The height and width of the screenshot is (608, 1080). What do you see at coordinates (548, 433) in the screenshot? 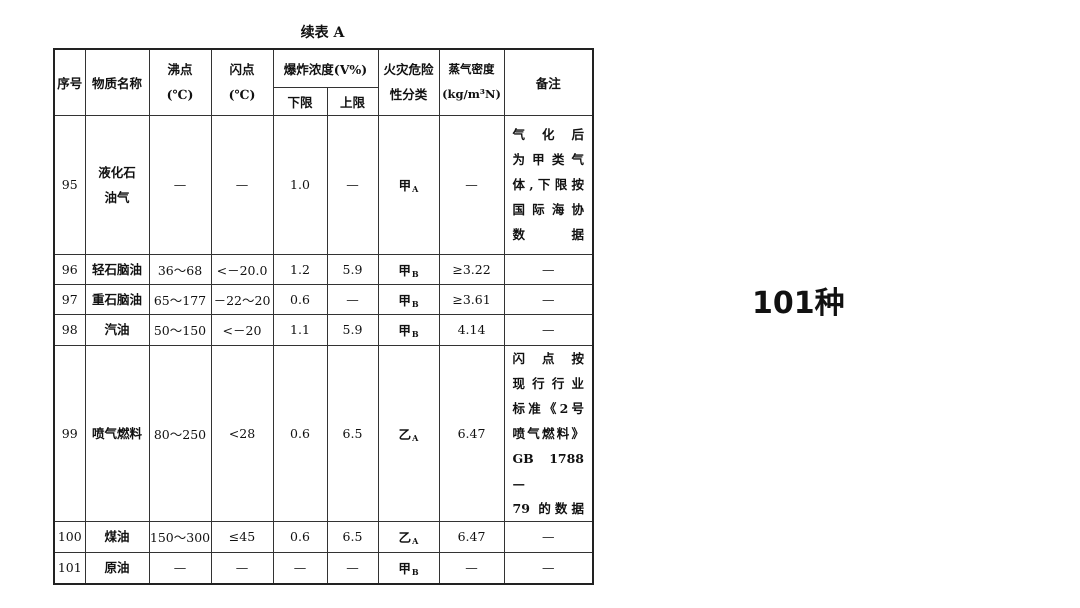
I see `remarks: 闪点按 现行行业 标准《2号 喷气燃料》 GB 1788— 79 的数据` at bounding box center [548, 433].